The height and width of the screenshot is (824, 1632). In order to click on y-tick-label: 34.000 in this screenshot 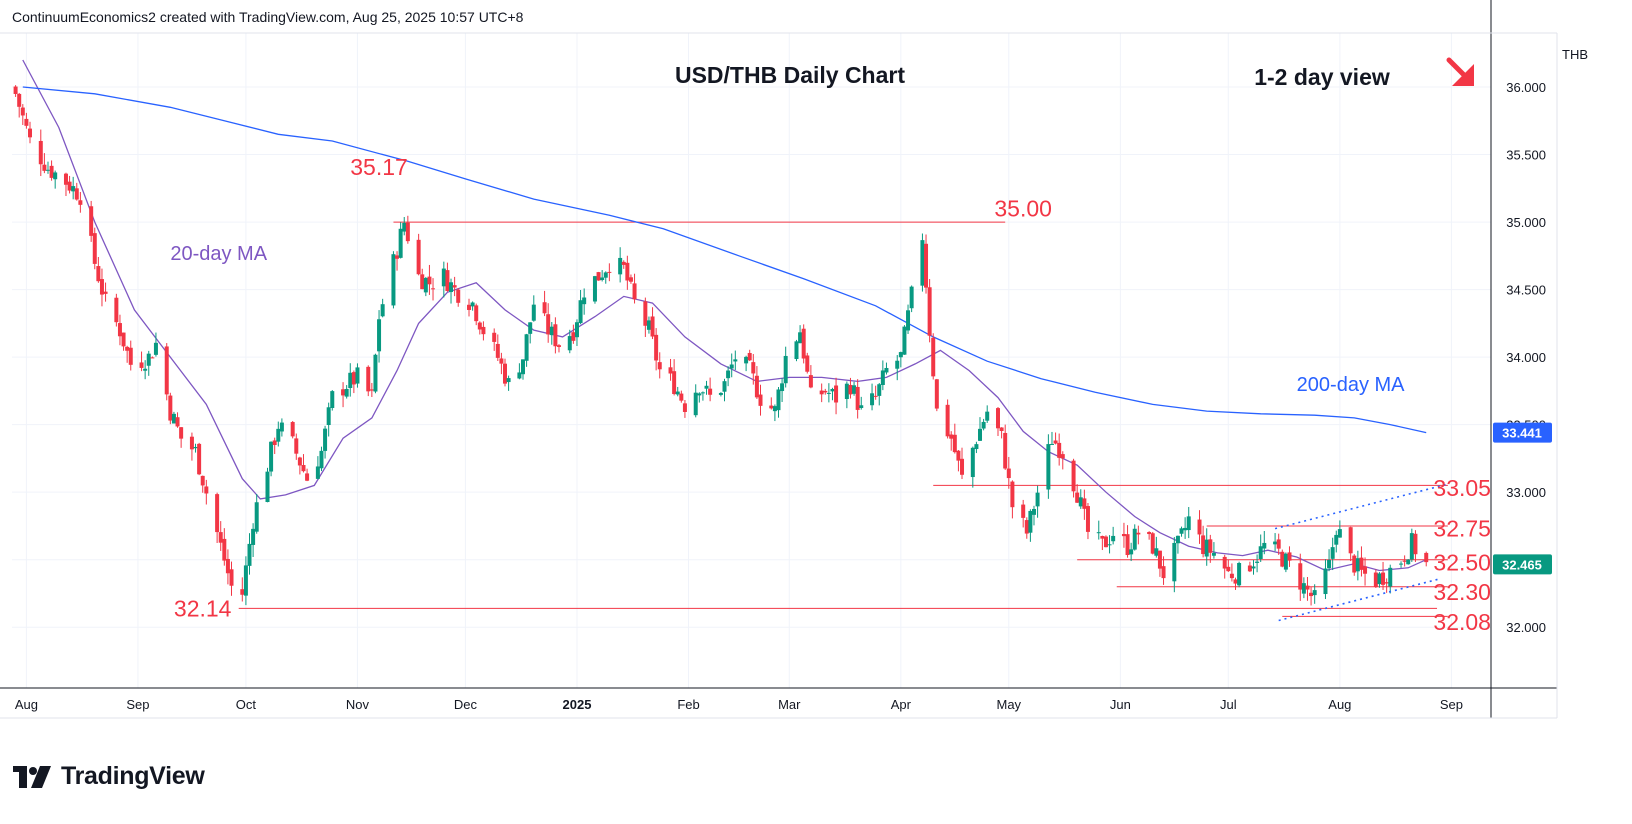, I will do `click(1526, 357)`.